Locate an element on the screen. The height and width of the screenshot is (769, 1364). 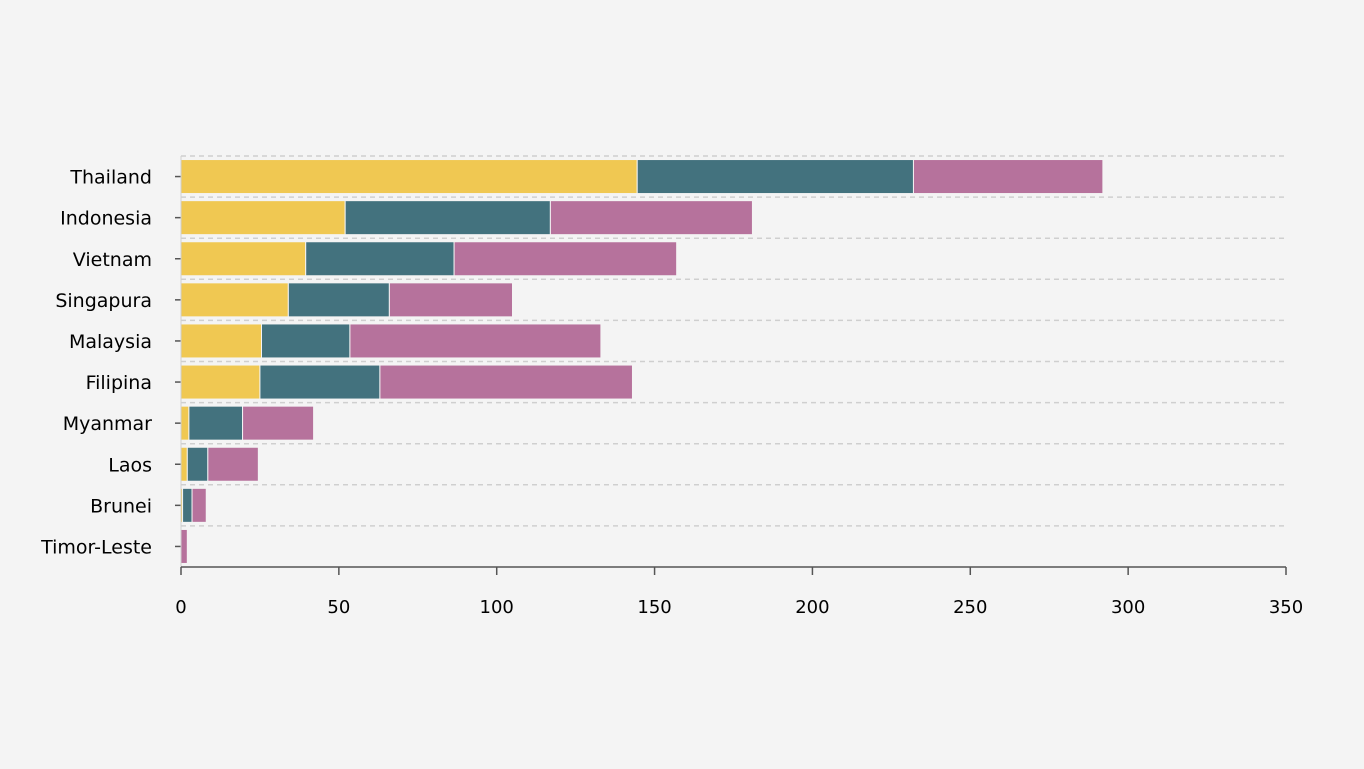
category-label: Vietnam is located at coordinates (112, 260).